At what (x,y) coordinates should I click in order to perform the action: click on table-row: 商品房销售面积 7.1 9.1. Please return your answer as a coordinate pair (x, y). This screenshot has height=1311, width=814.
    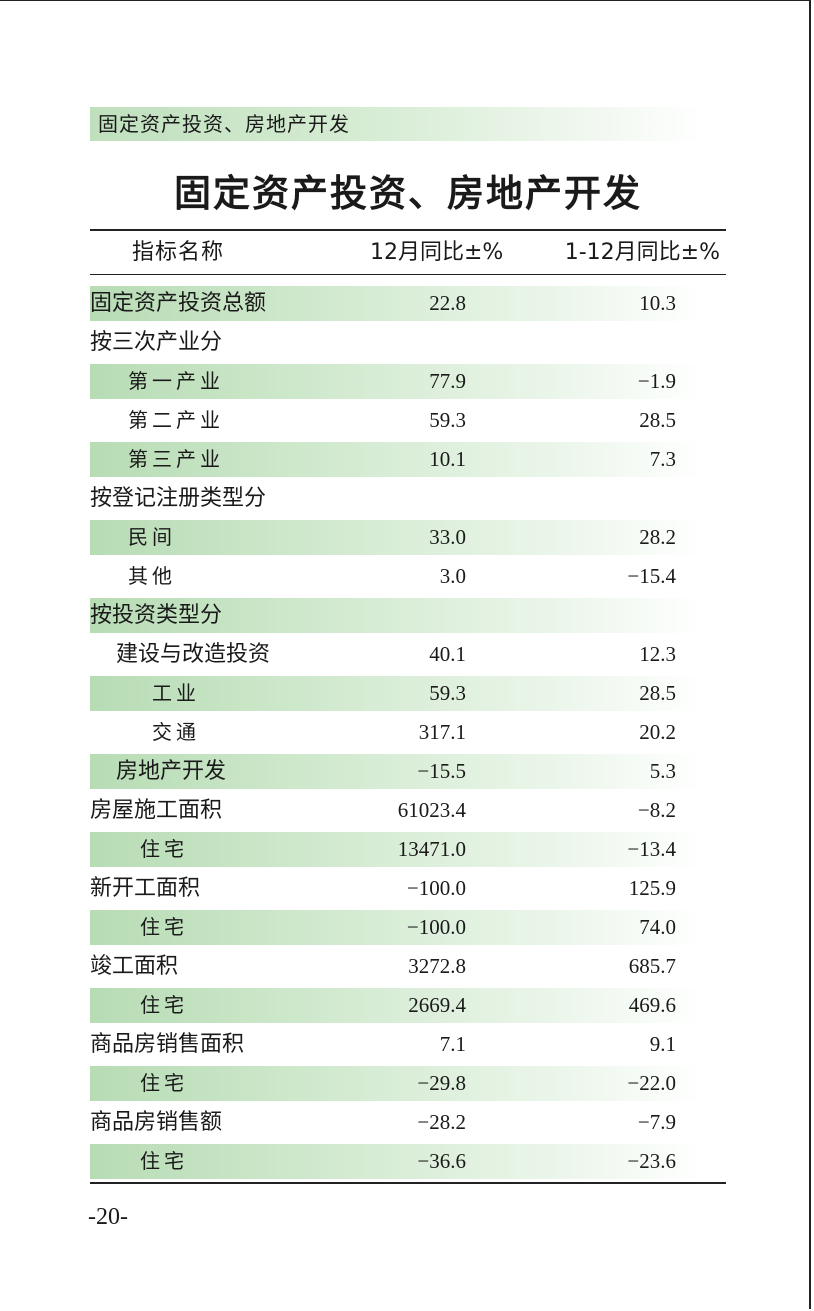
    Looking at the image, I should click on (408, 1046).